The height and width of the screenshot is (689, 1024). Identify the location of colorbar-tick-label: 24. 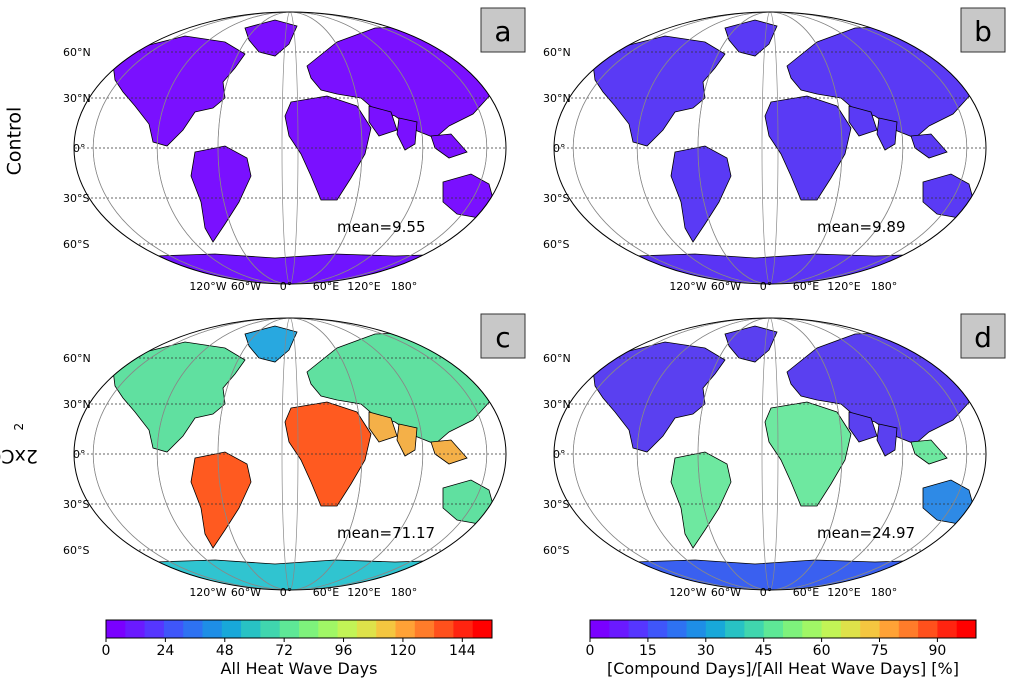
(165, 651).